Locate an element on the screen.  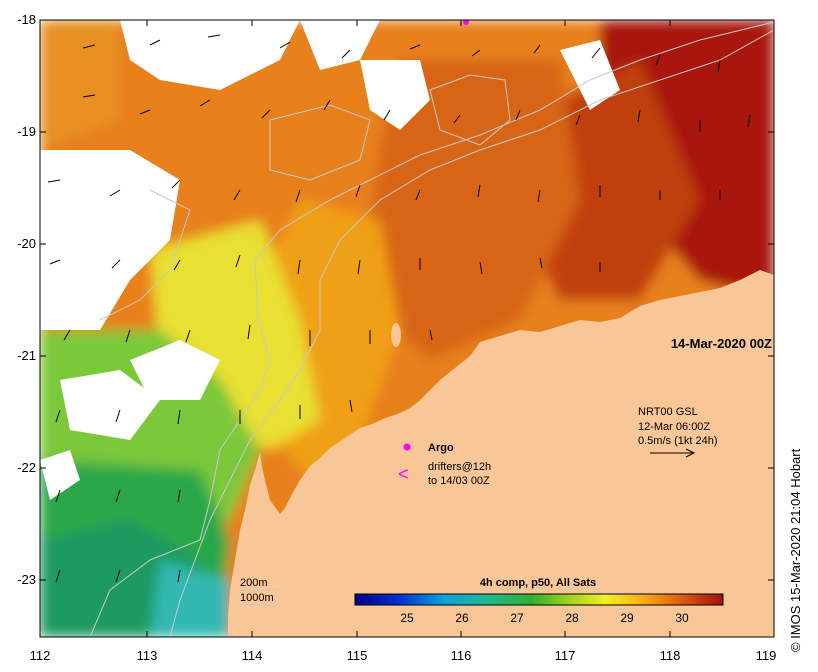
drifters-label-line1: drifters@12h is located at coordinates (459, 467).